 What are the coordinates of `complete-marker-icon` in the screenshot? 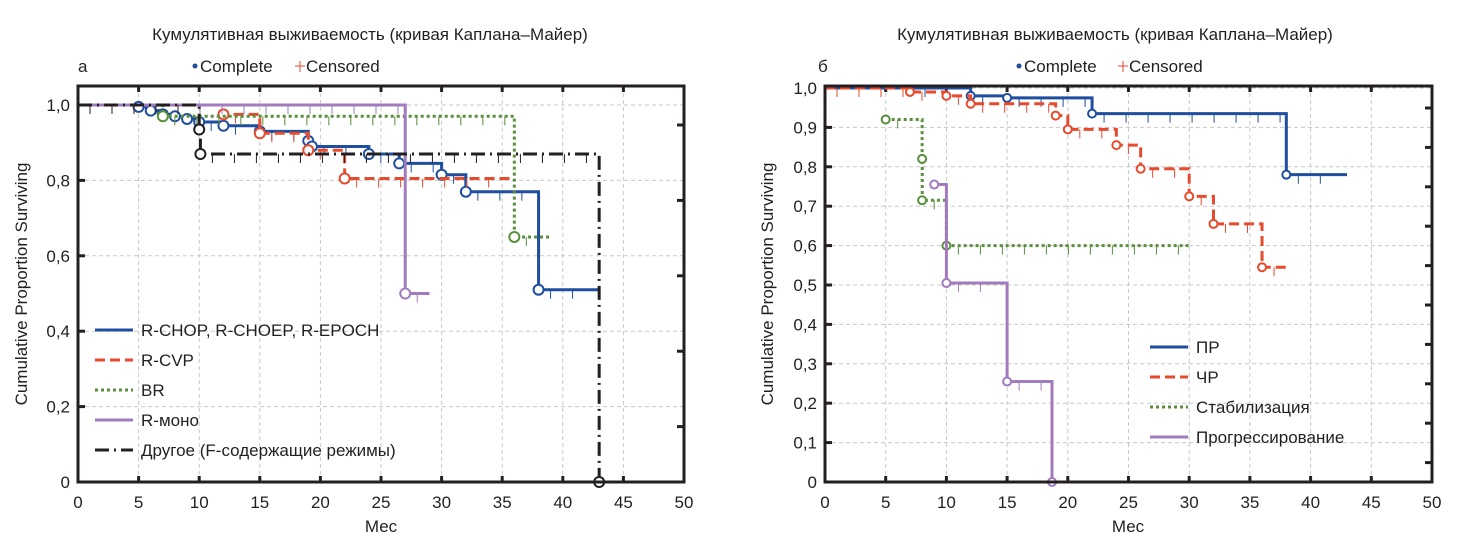 It's located at (1019, 66).